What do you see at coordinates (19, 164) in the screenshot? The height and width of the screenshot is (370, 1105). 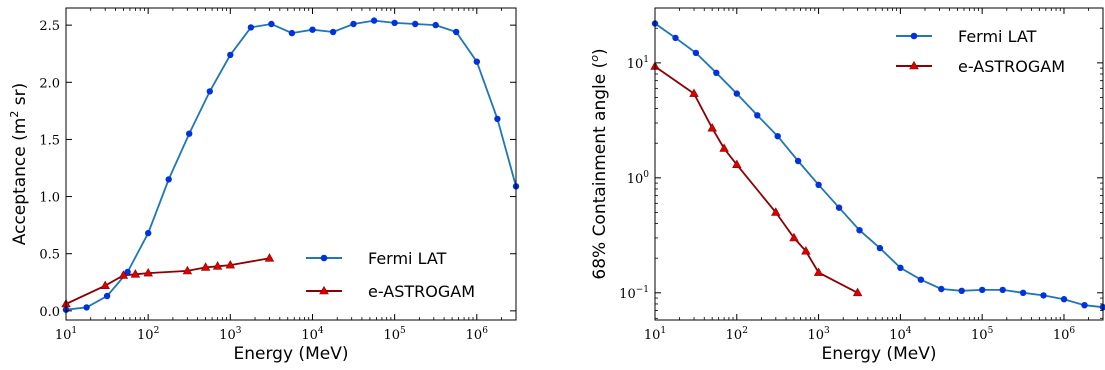 I see `acceptance-y-axis-label: Acceptance (m2 sr)` at bounding box center [19, 164].